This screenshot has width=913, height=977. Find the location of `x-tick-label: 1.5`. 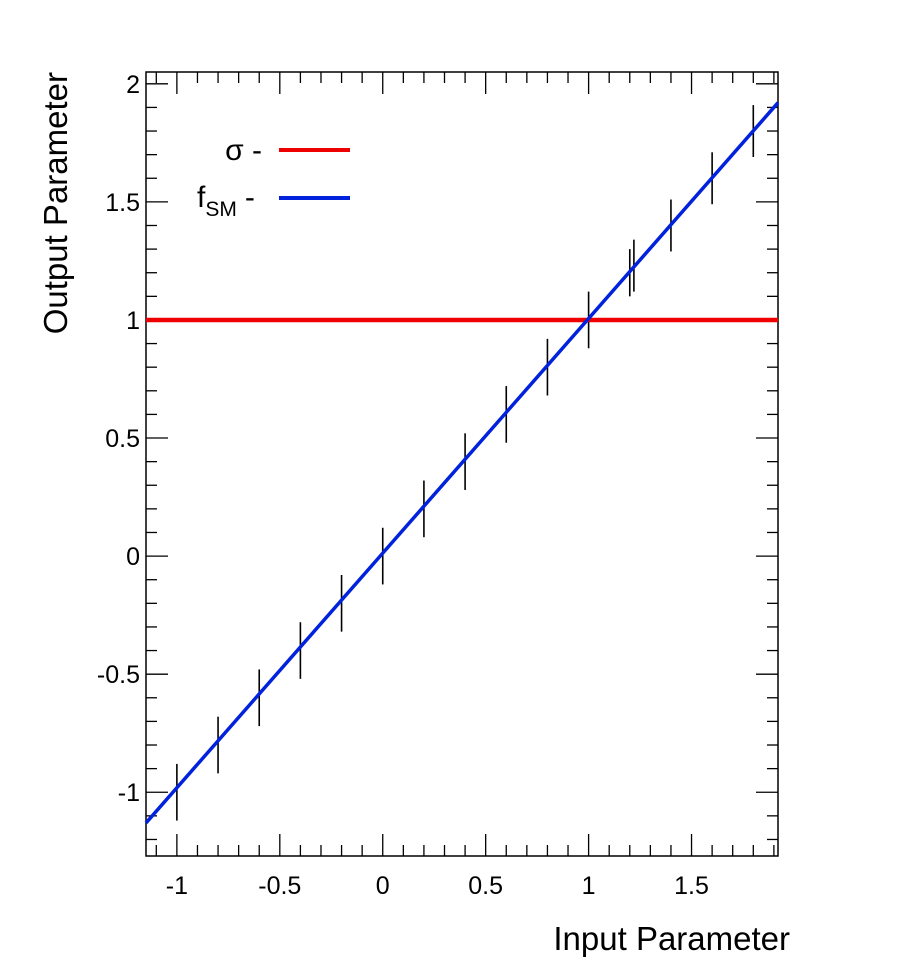

x-tick-label: 1.5 is located at coordinates (691, 886).